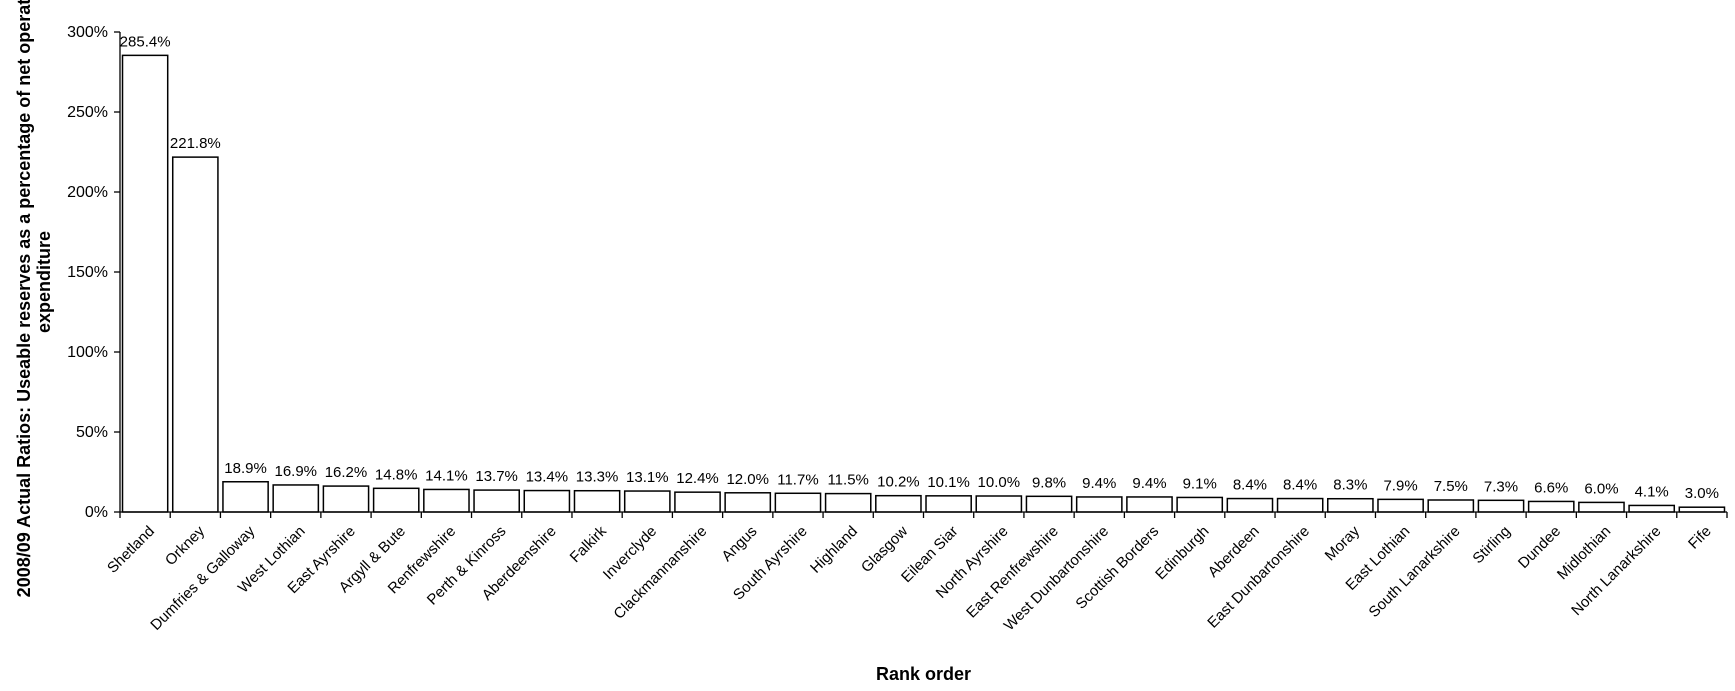 The image size is (1735, 691). What do you see at coordinates (948, 482) in the screenshot?
I see `data-label: 10.1%` at bounding box center [948, 482].